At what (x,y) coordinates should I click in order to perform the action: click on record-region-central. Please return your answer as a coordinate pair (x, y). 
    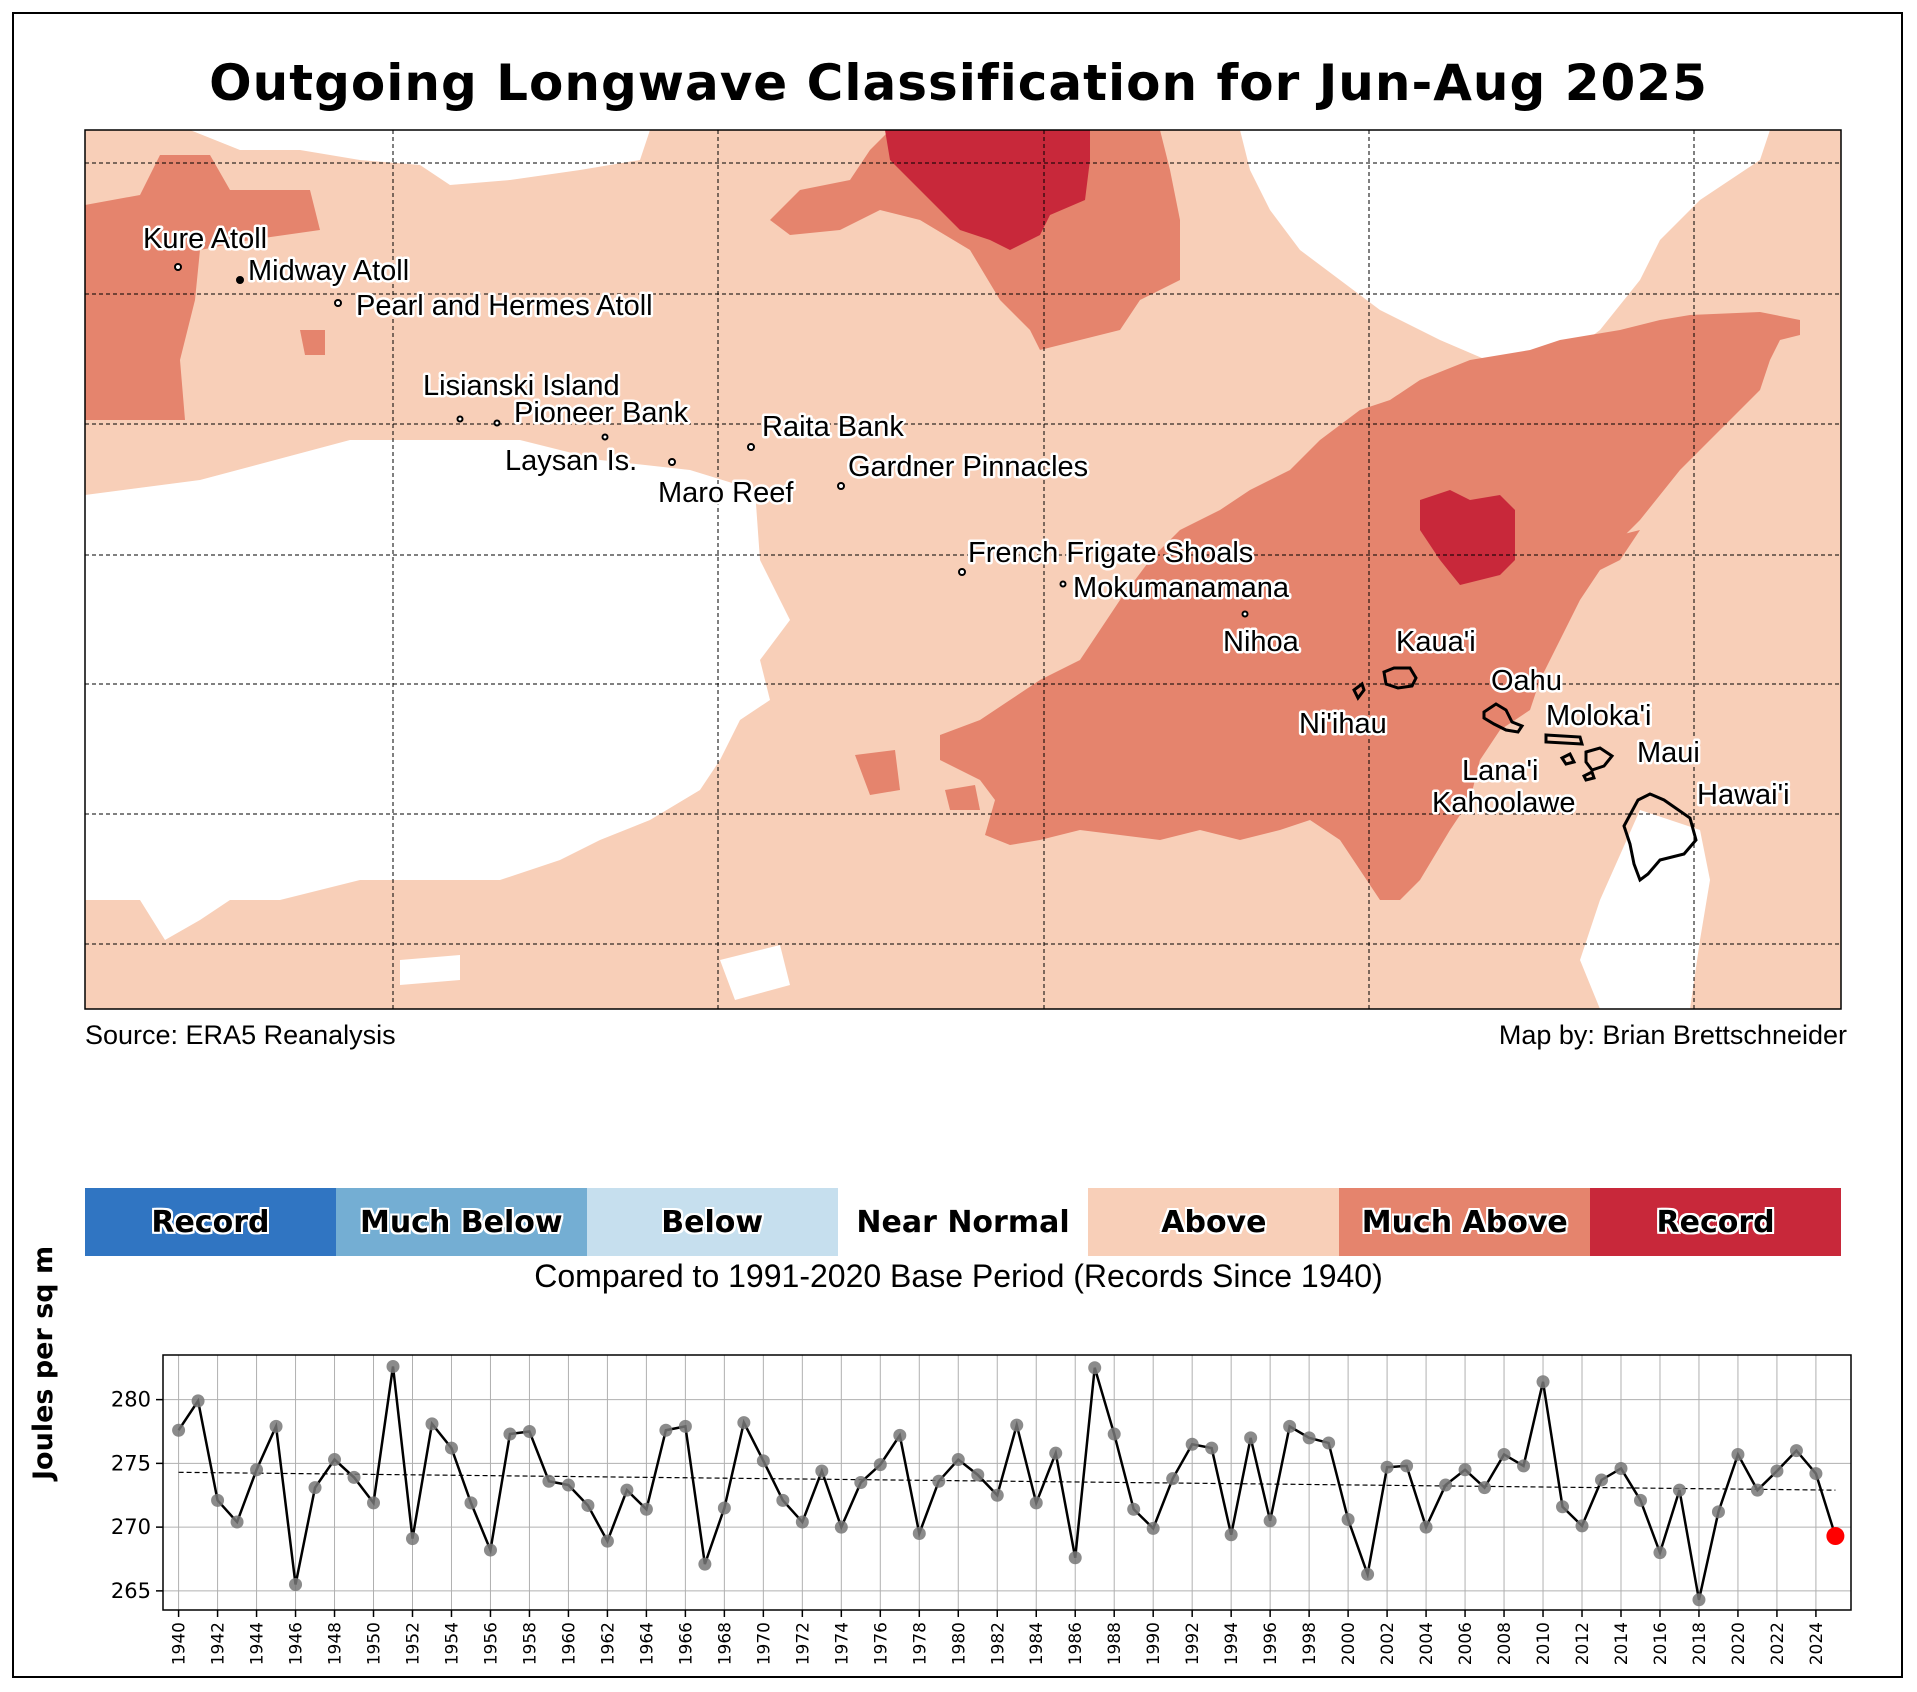
    Looking at the image, I should click on (1467, 537).